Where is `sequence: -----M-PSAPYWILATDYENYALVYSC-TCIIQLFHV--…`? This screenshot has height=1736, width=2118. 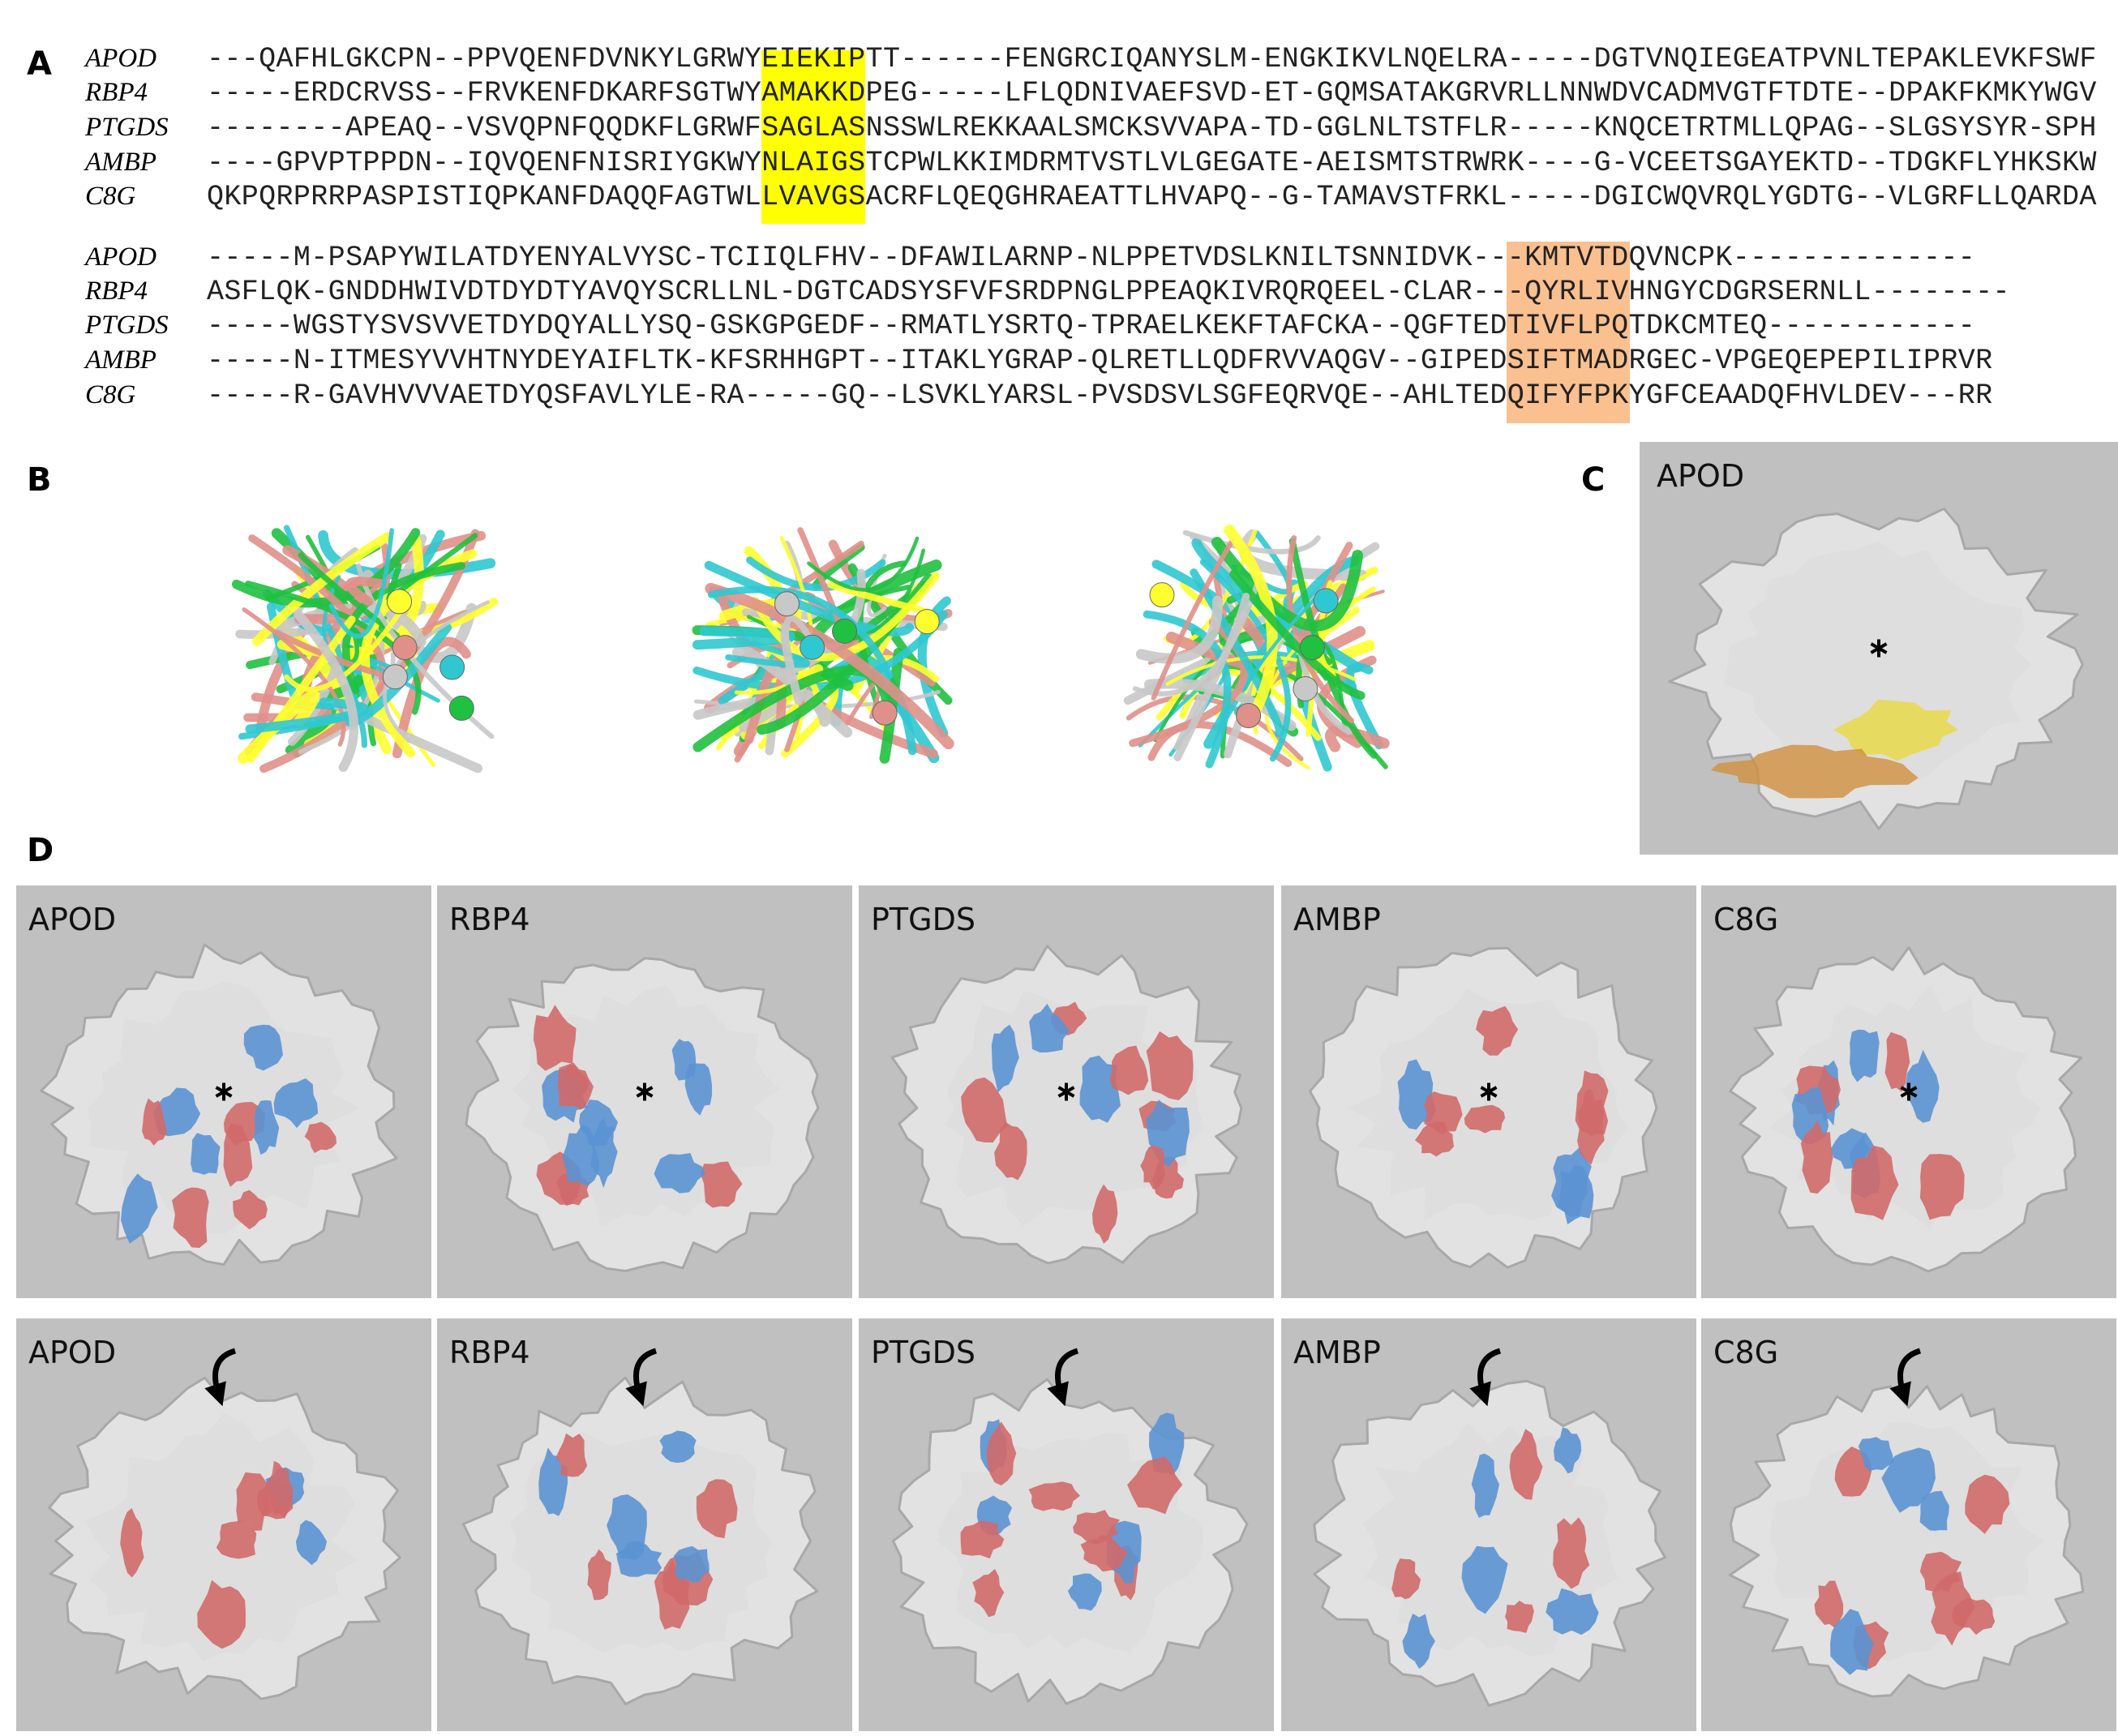 sequence: -----M-PSAPYWILATDYENYALVYSC-TCIIQLFHV--… is located at coordinates (1091, 258).